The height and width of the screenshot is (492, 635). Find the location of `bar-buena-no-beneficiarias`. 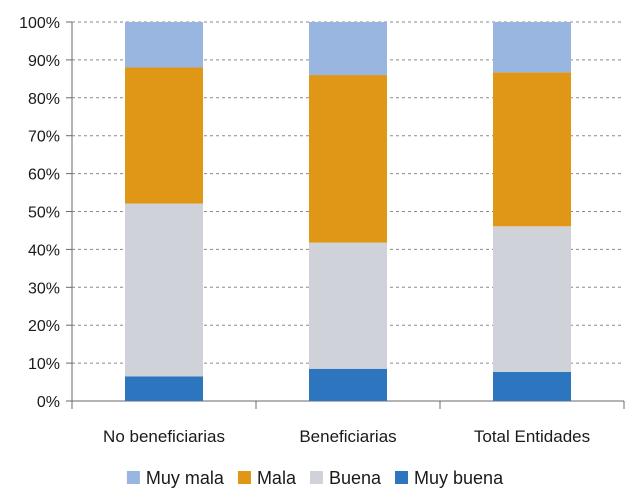

bar-buena-no-beneficiarias is located at coordinates (164, 290).